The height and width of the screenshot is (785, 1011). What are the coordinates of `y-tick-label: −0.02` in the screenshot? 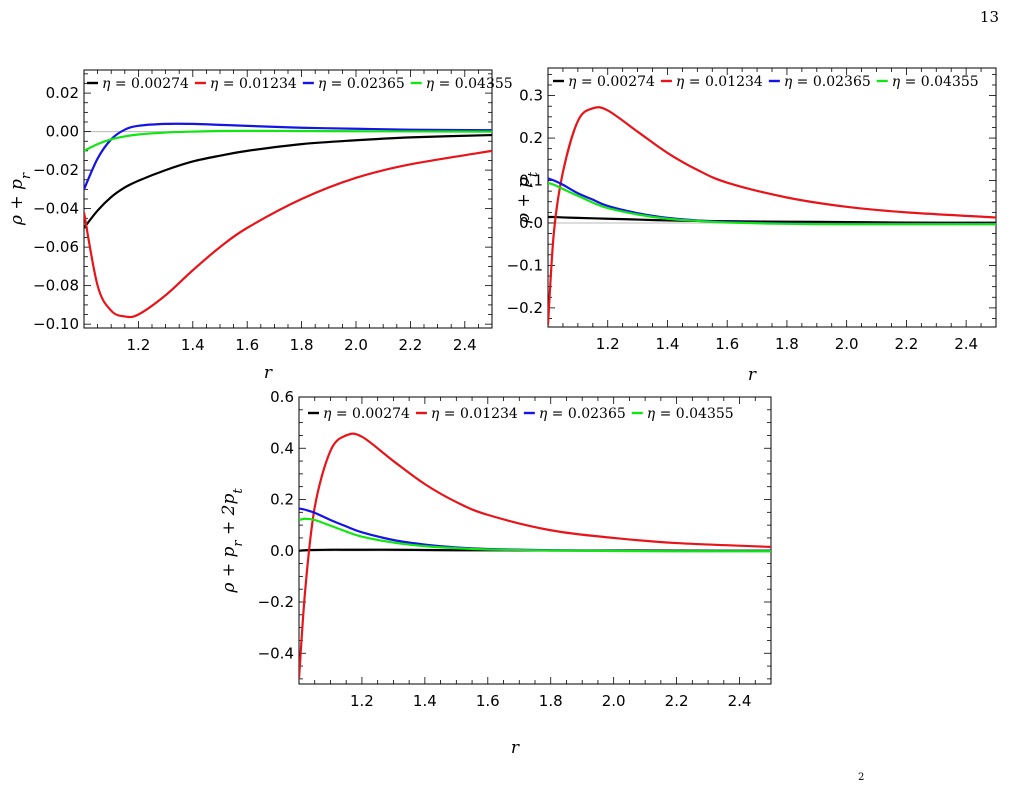 It's located at (56, 170).